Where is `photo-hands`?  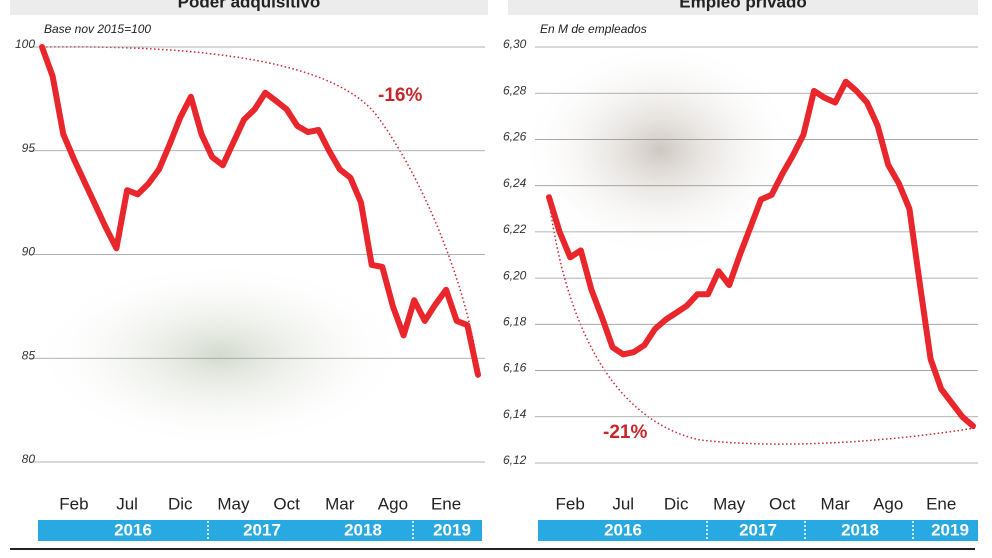
photo-hands is located at coordinates (660, 150).